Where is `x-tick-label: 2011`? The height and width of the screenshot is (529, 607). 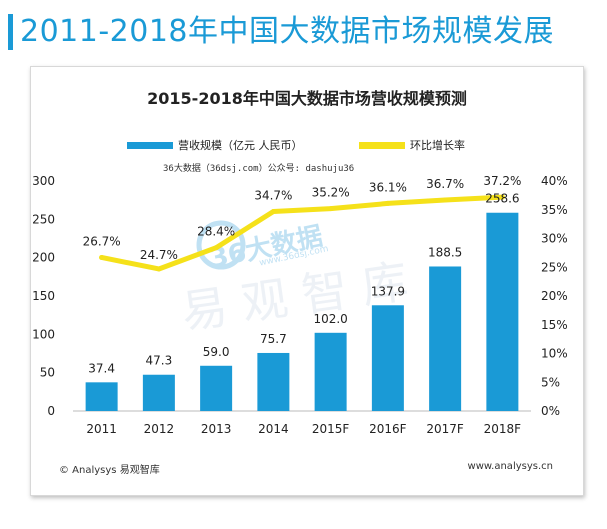 x-tick-label: 2011 is located at coordinates (101, 429).